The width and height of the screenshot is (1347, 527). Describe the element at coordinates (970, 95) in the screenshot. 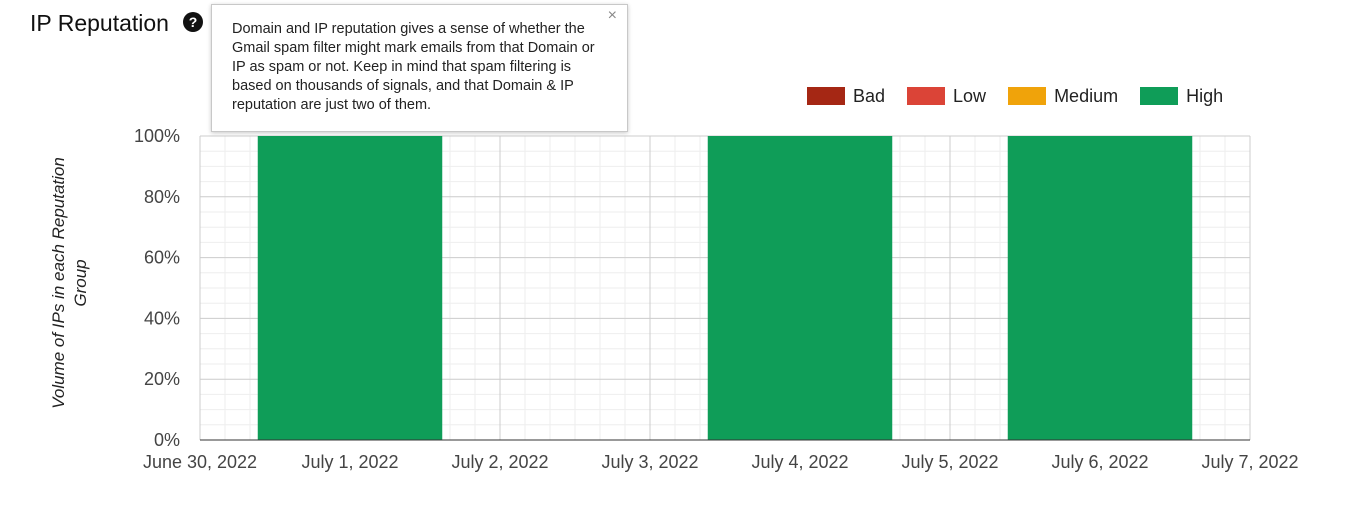

I see `legend-label: Low` at that location.